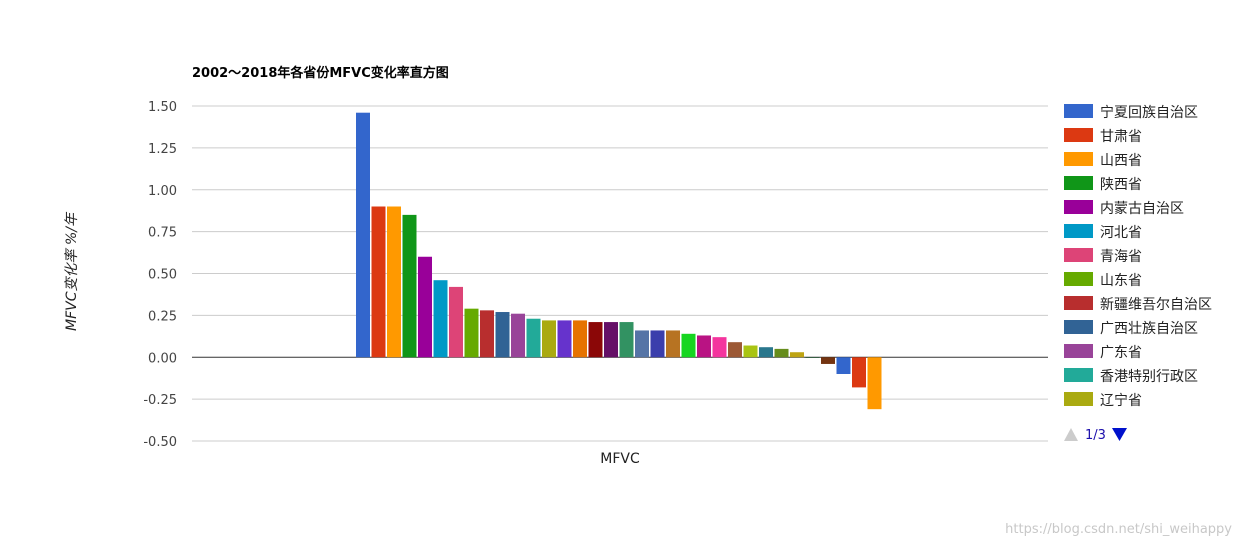 The image size is (1240, 546). I want to click on y-axis-label: MFVC变化率 %/年, so click(72, 271).